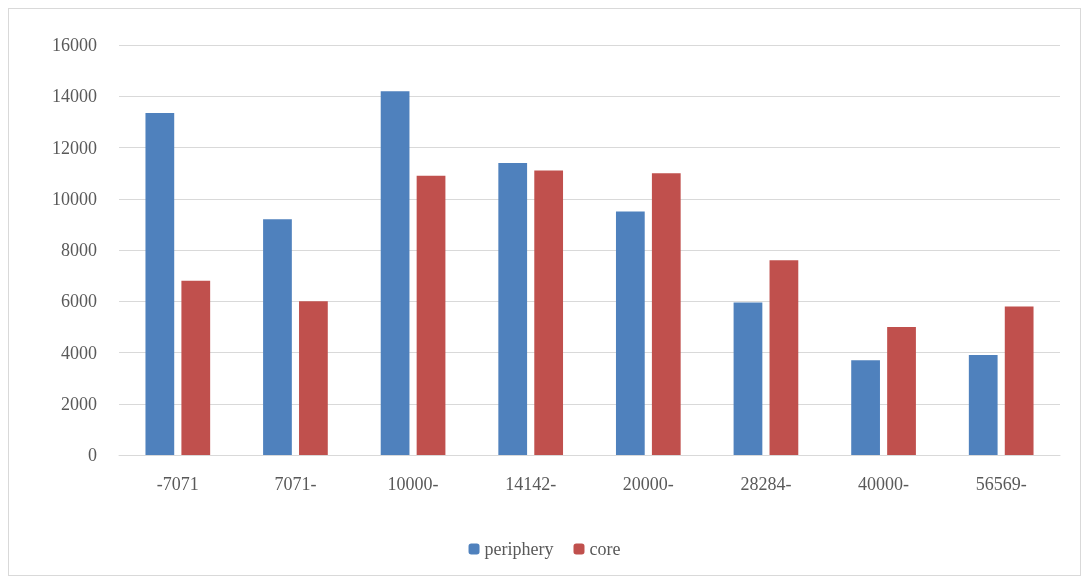  What do you see at coordinates (605, 549) in the screenshot?
I see `legend-label: core` at bounding box center [605, 549].